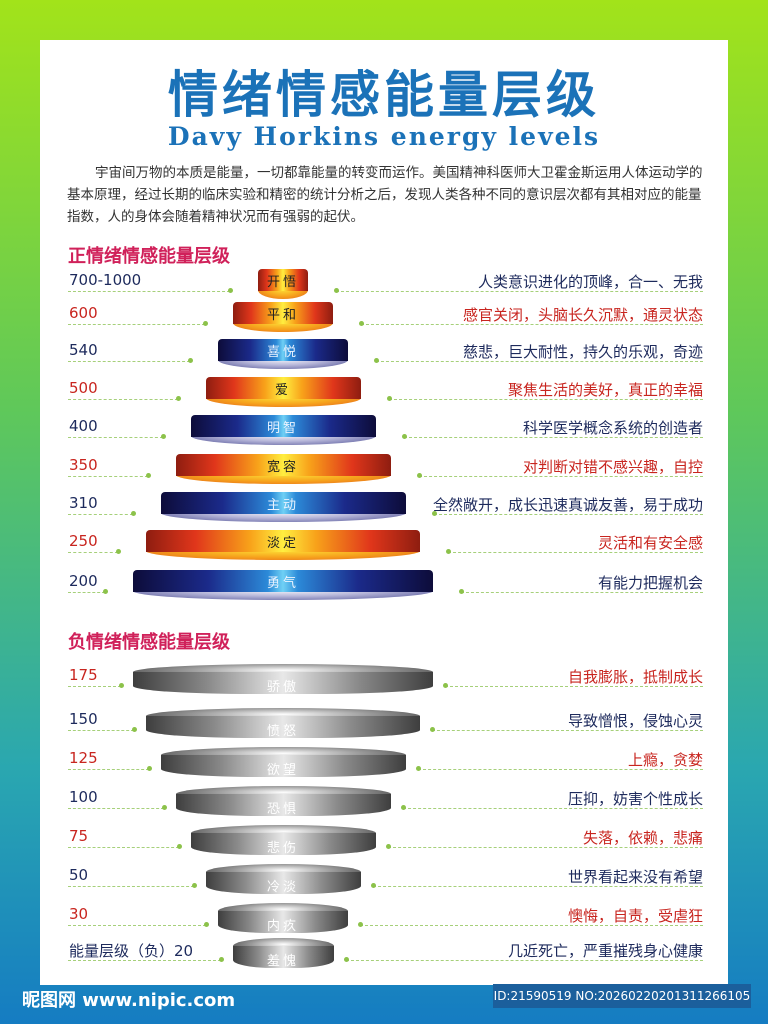 The height and width of the screenshot is (1024, 768). What do you see at coordinates (149, 642) in the screenshot?
I see `negative-heading: 负情绪情感能量层级` at bounding box center [149, 642].